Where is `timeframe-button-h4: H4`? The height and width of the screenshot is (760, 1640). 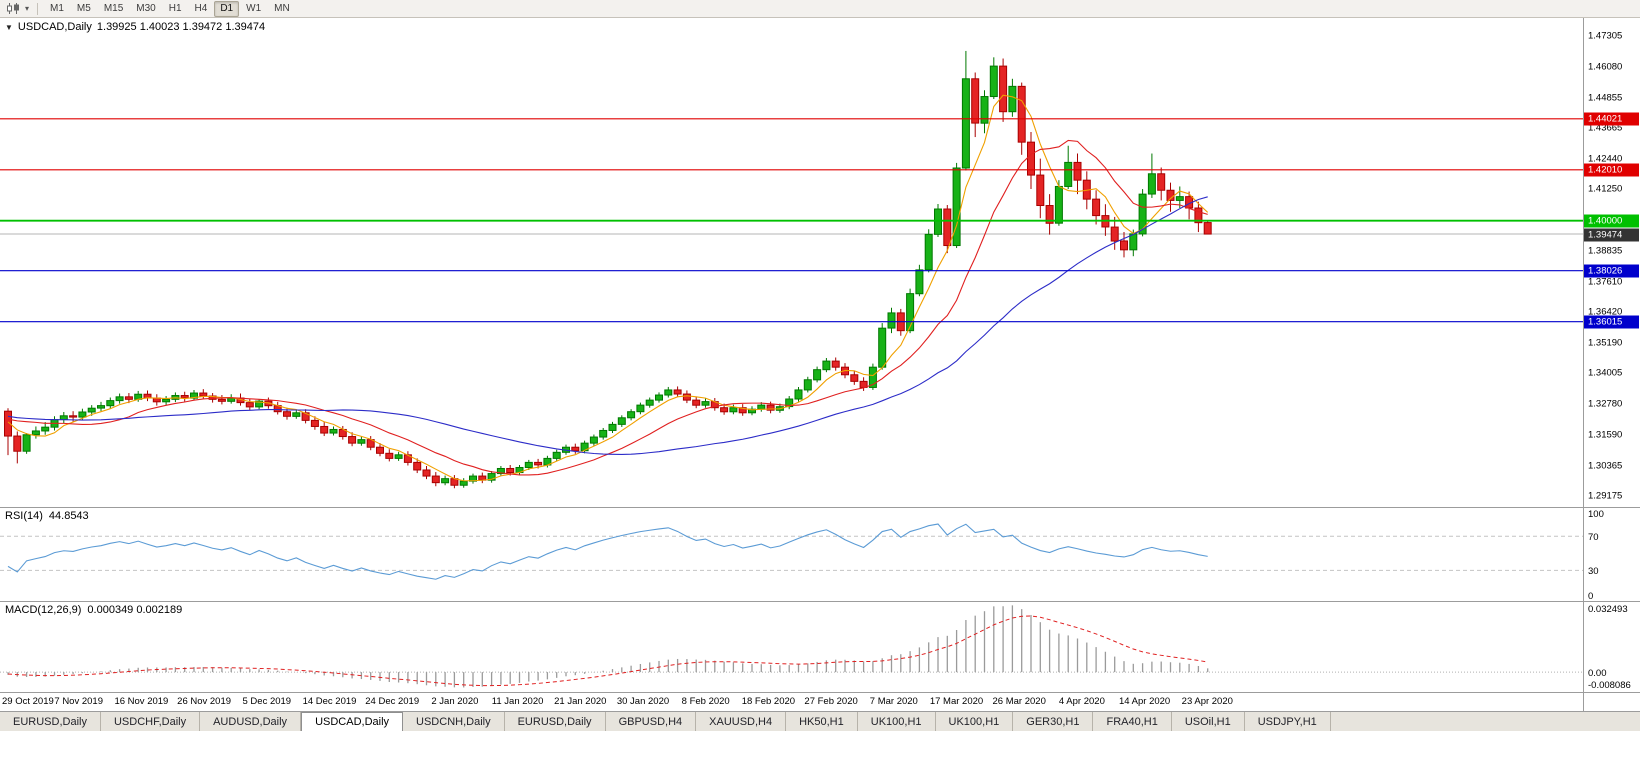 timeframe-button-h4: H4 is located at coordinates (201, 8).